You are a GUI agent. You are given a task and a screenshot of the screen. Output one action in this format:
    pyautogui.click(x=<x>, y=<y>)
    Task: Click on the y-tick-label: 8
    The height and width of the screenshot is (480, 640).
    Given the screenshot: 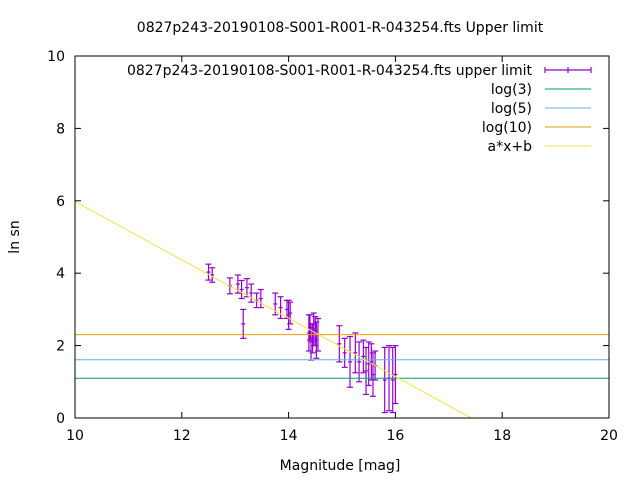 What is the action you would take?
    pyautogui.click(x=60, y=129)
    